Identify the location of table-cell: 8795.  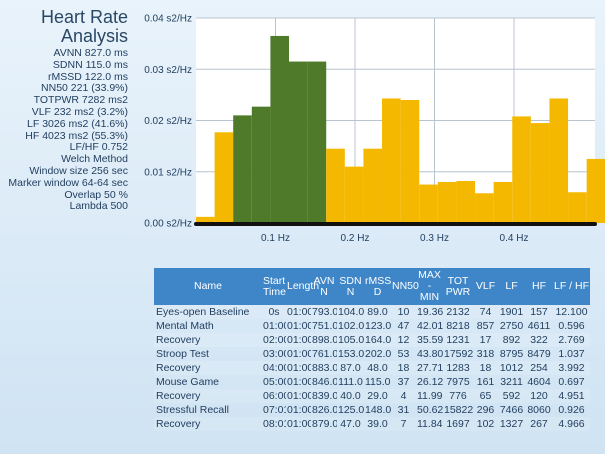
(511, 354).